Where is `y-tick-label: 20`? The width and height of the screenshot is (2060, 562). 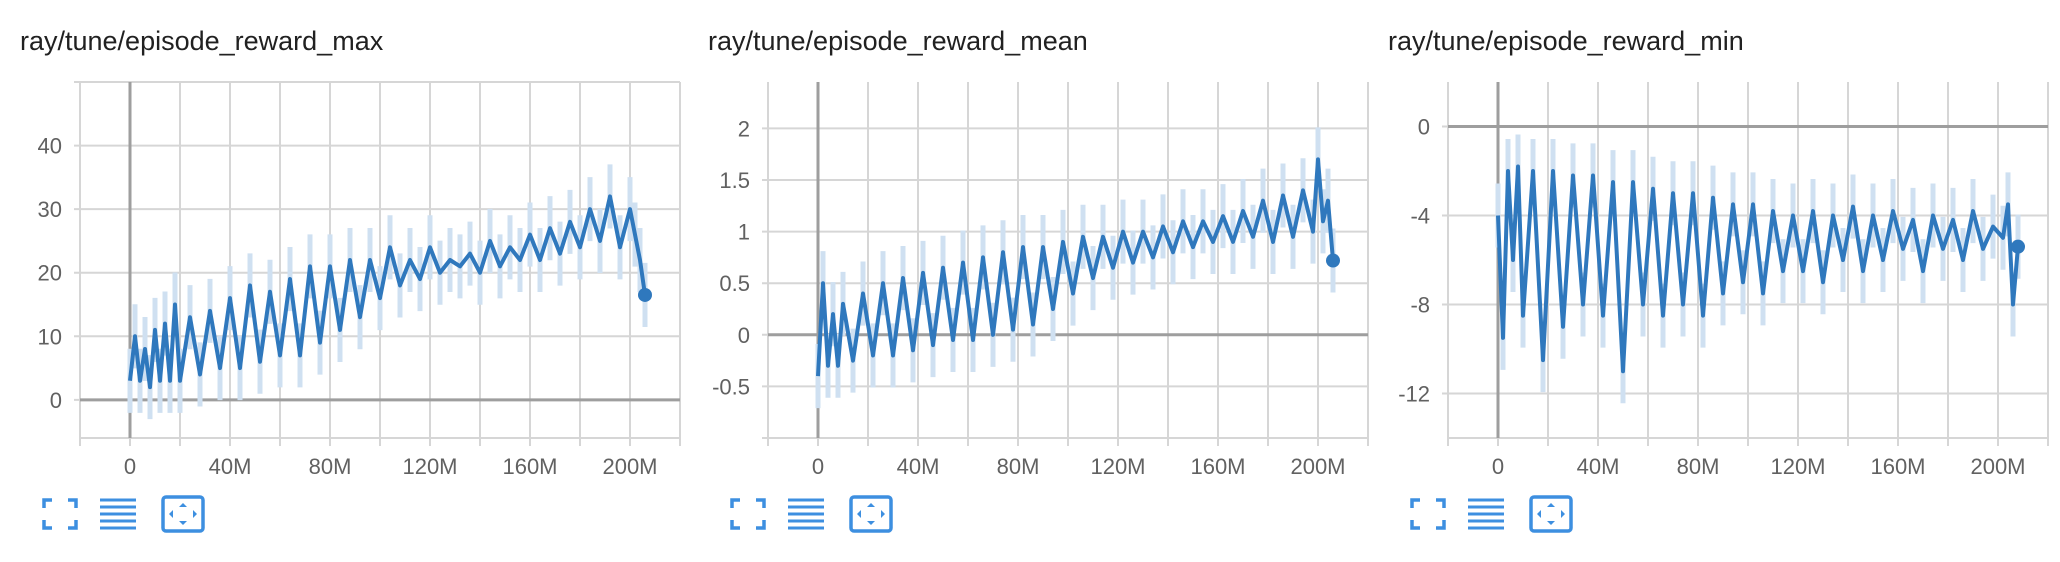 y-tick-label: 20 is located at coordinates (50, 273).